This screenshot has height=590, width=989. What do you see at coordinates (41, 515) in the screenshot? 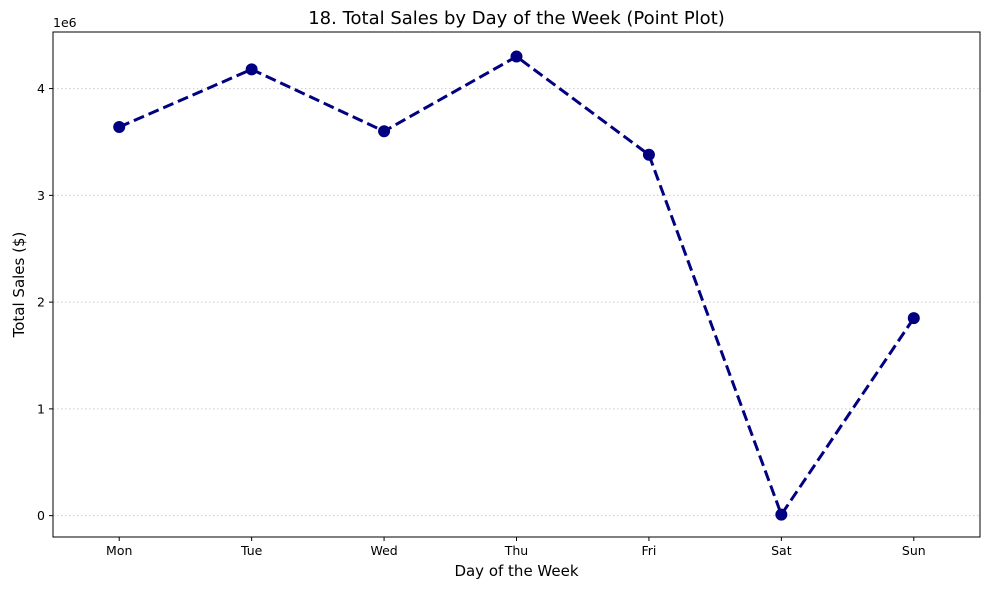
I see `y-tick-label: 0` at bounding box center [41, 515].